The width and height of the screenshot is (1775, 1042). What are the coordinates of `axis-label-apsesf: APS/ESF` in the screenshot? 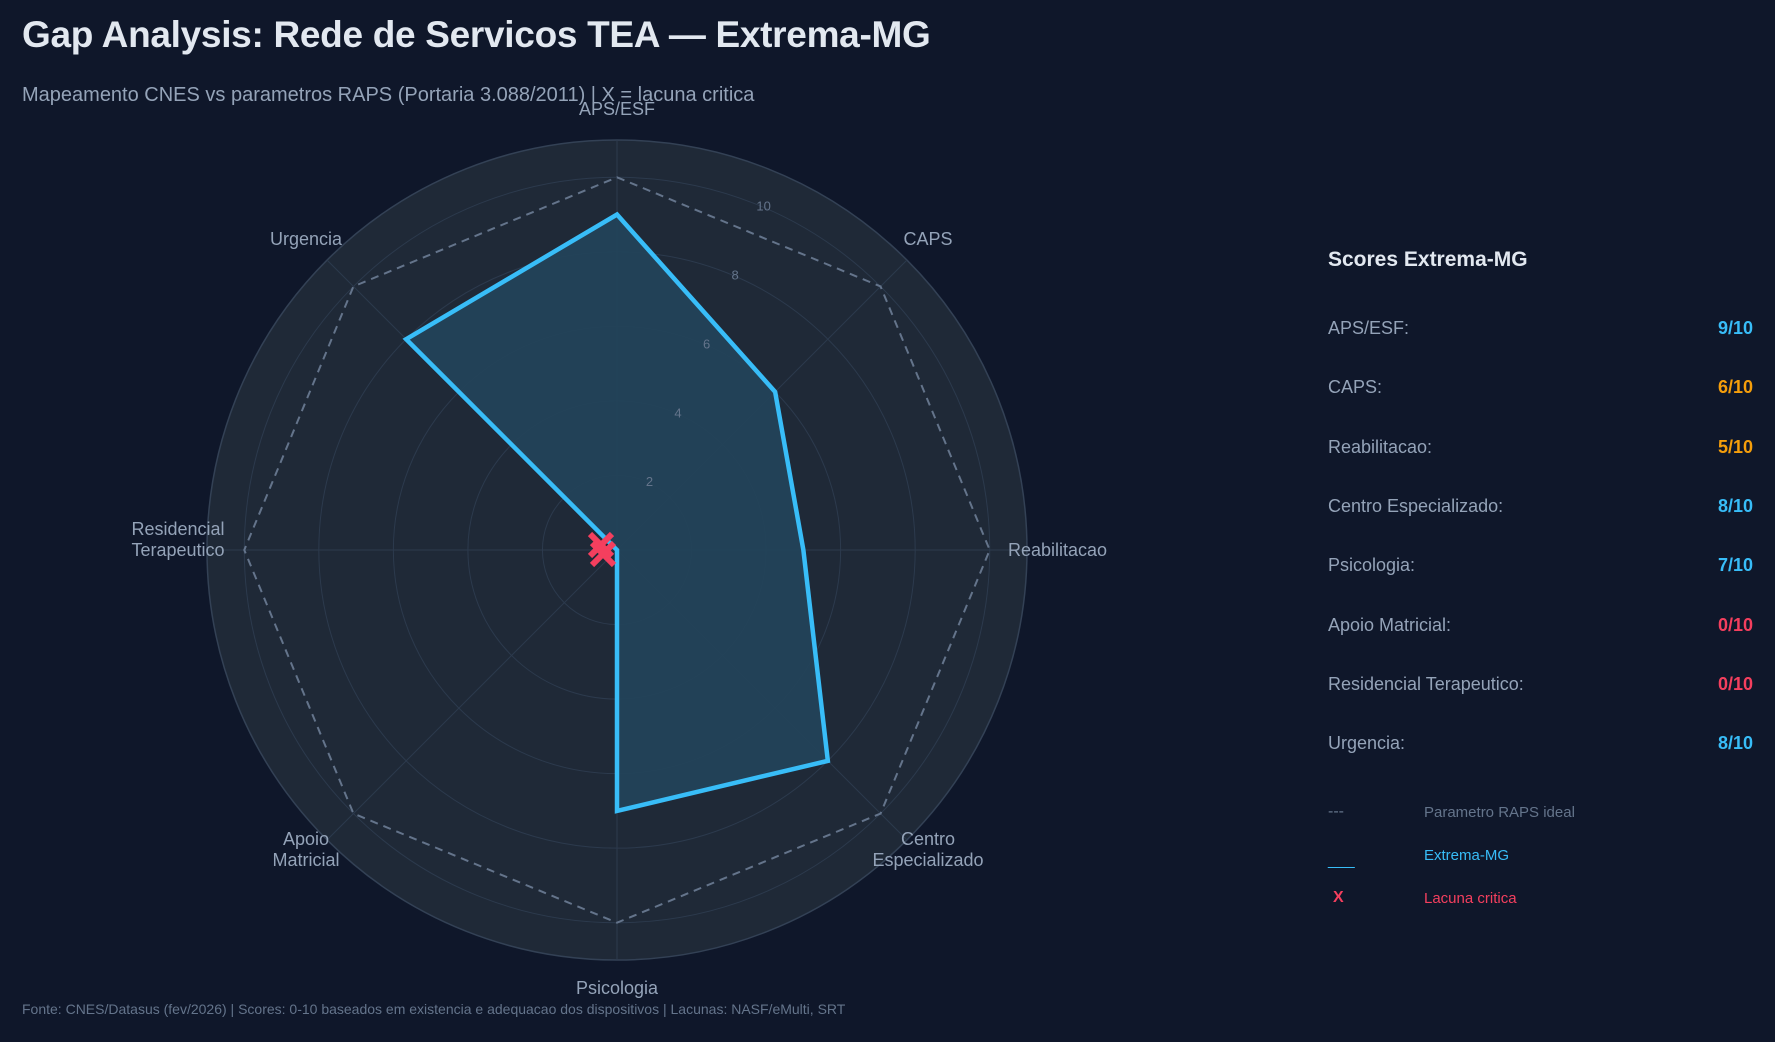 It's located at (617, 109).